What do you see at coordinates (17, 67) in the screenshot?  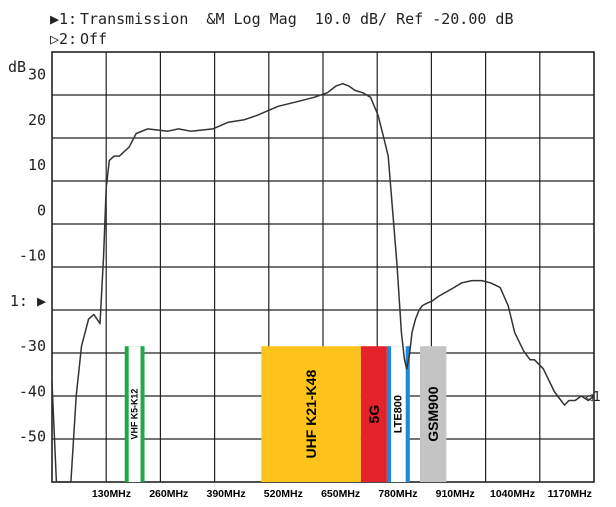 I see `y-axis-unit: dB` at bounding box center [17, 67].